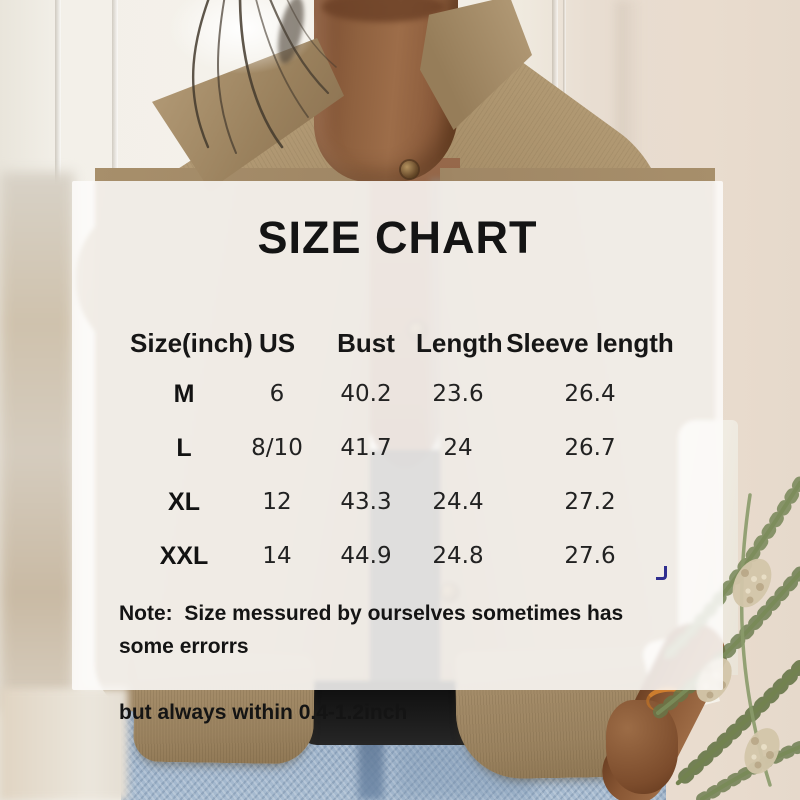 This screenshot has height=800, width=800. I want to click on cell-us: 12, so click(277, 502).